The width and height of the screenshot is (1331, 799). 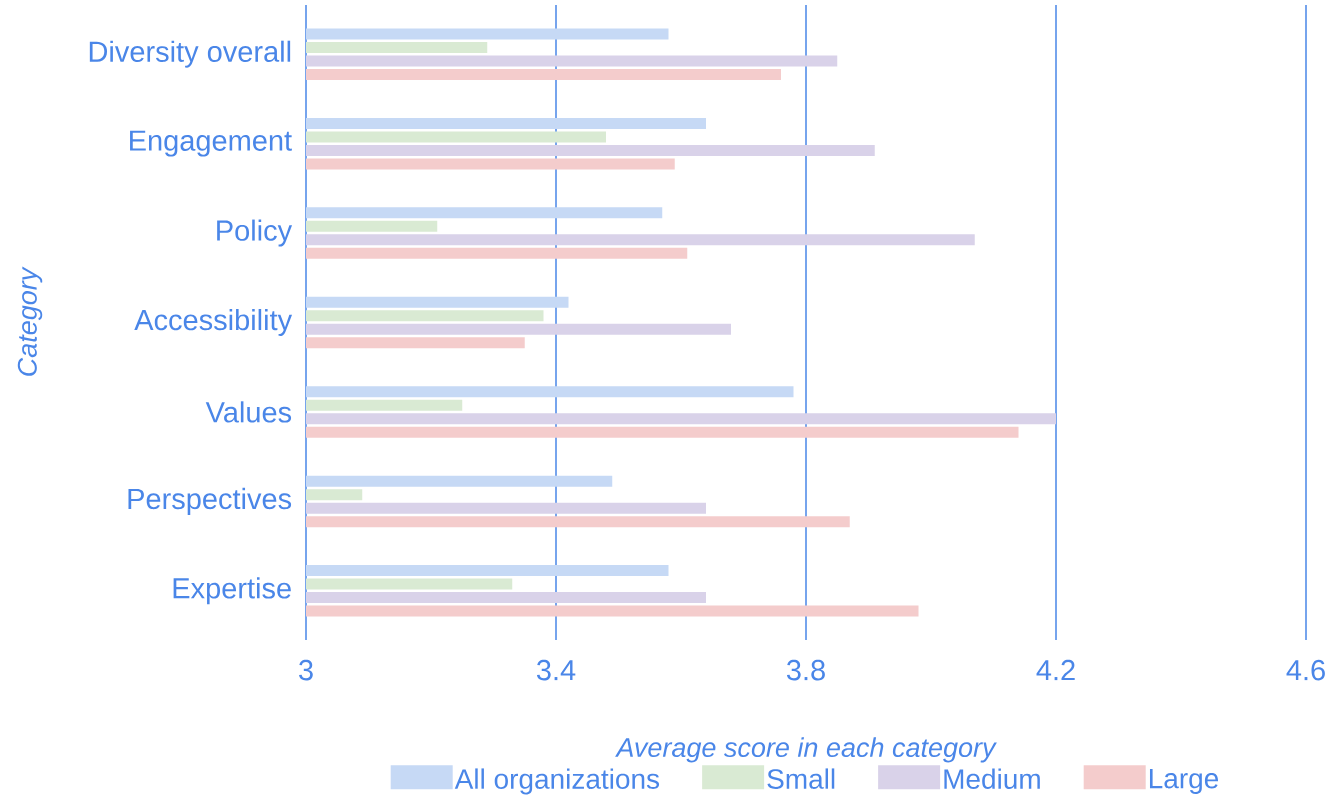 I want to click on y-tick-label: Policy, so click(x=255, y=233).